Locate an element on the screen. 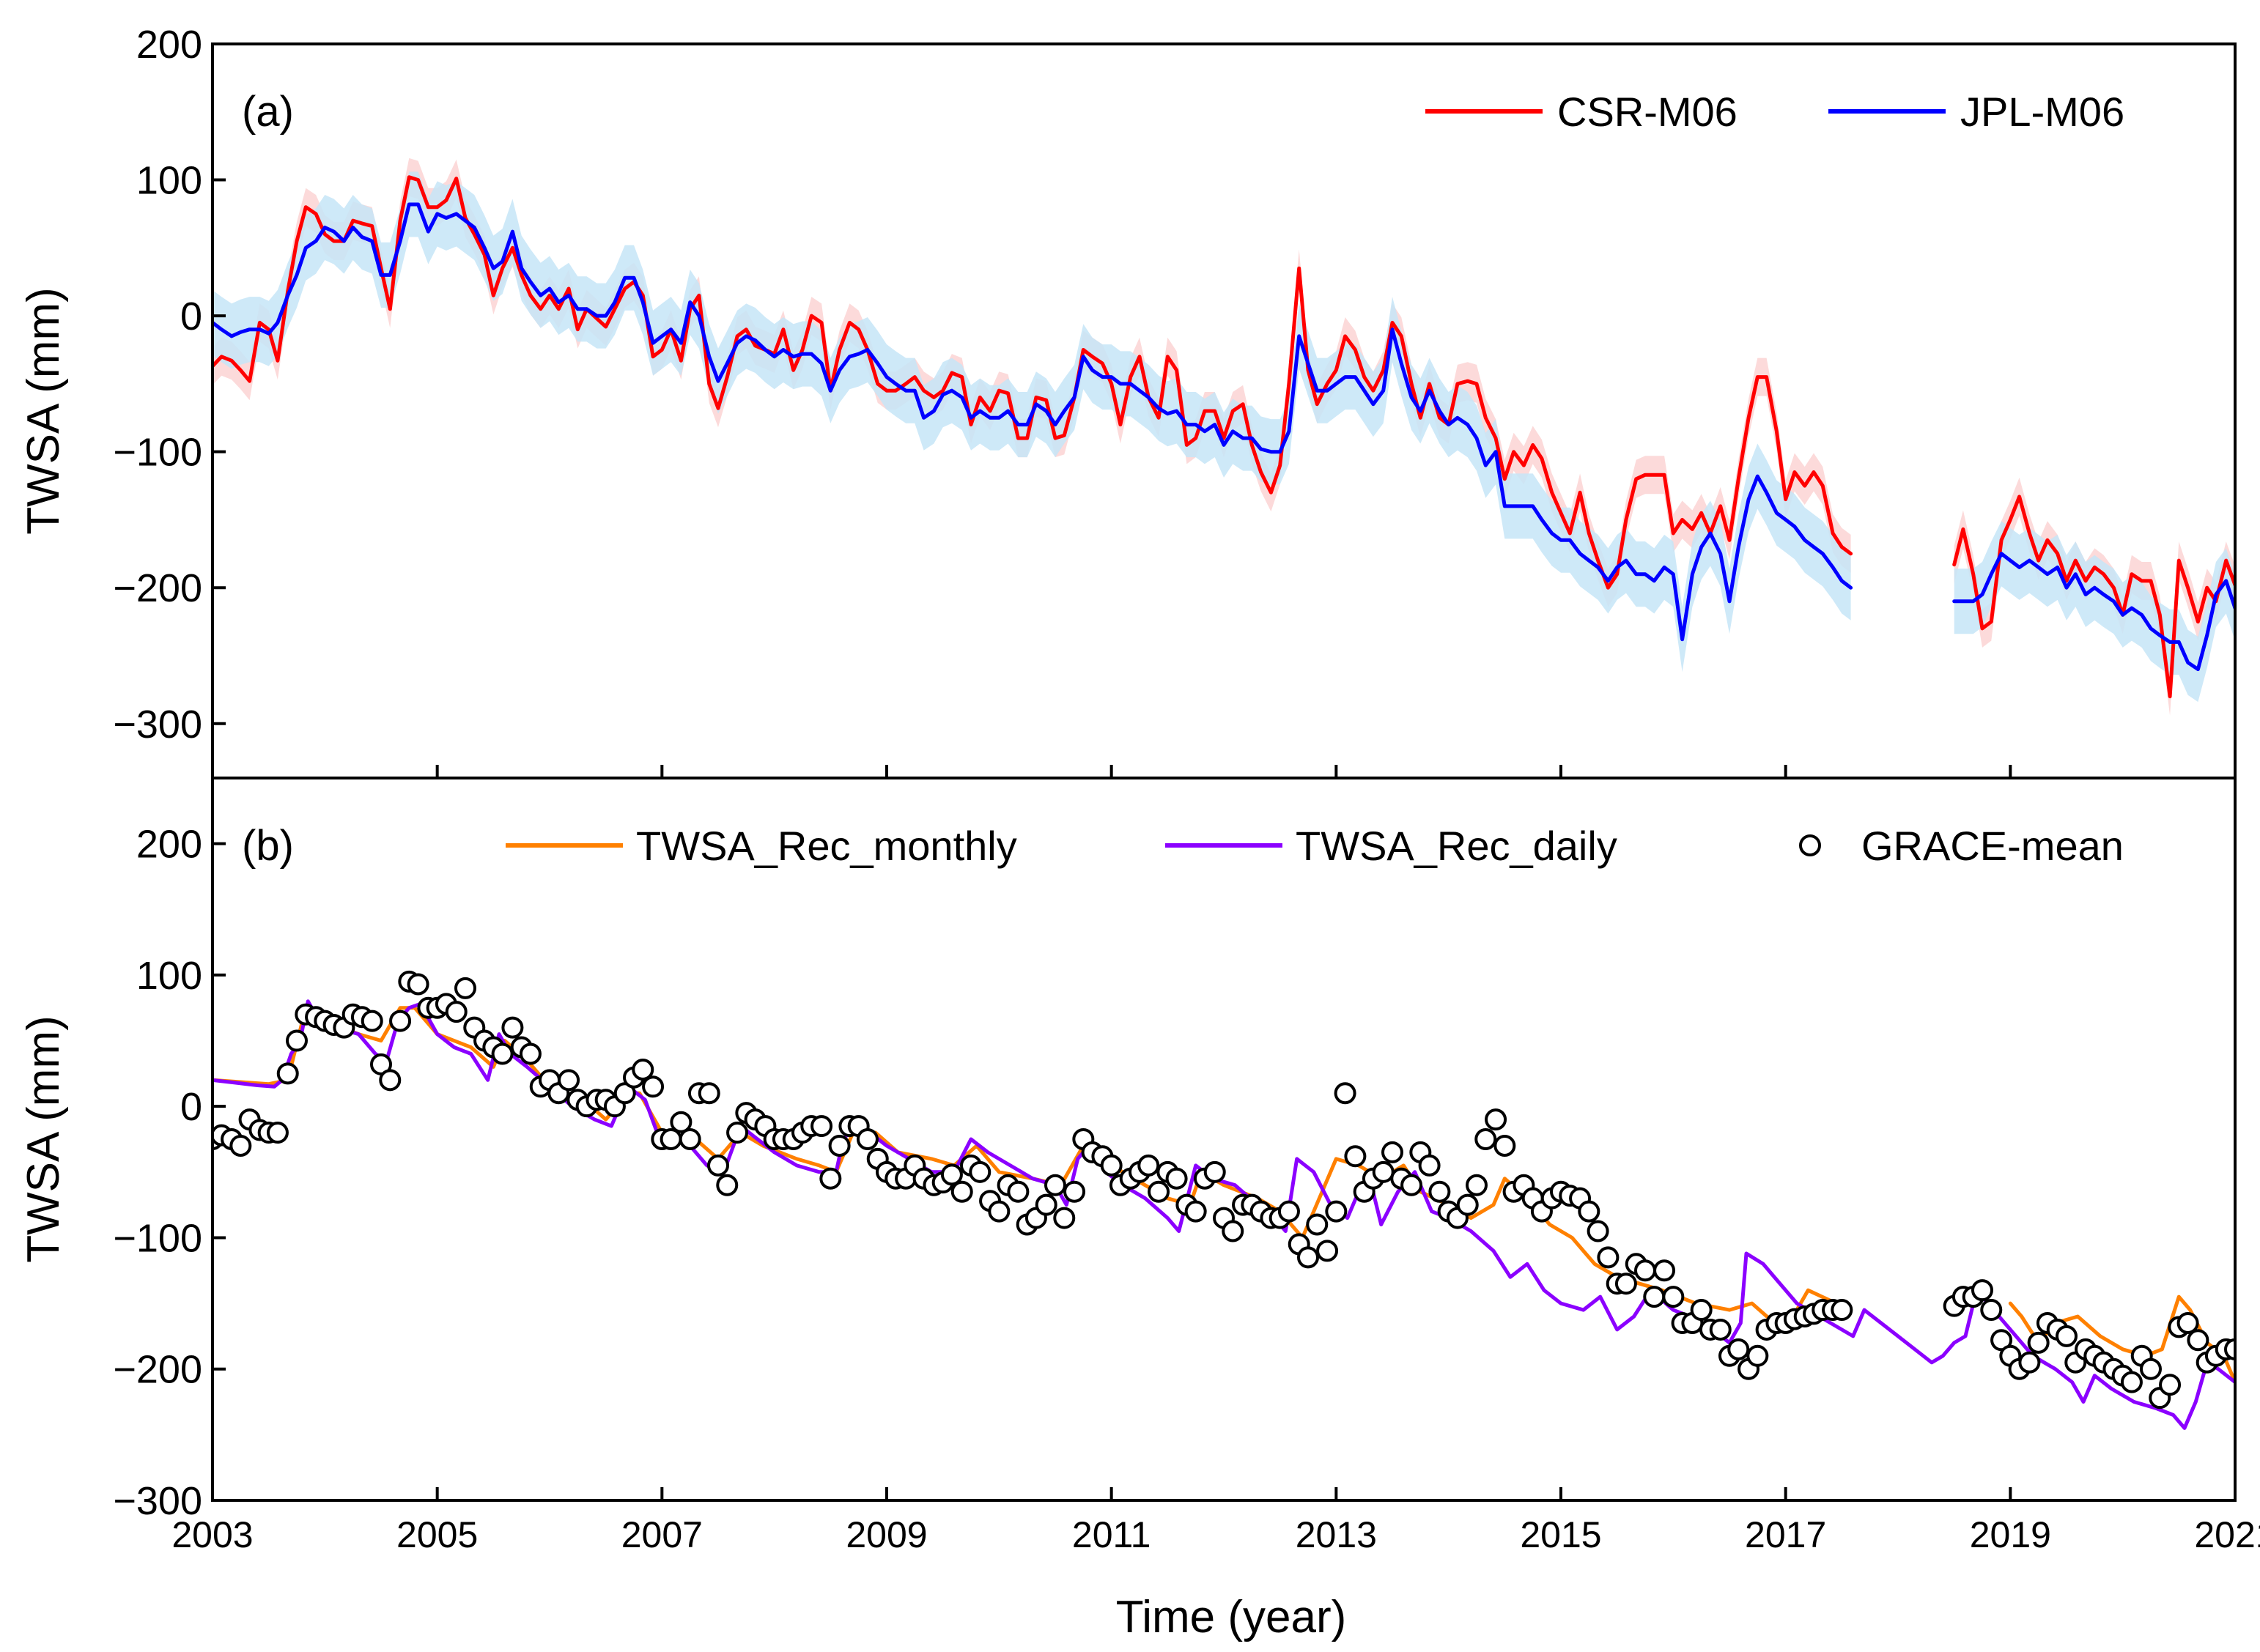 This screenshot has width=2260, height=1652. y-tick-label: −200 is located at coordinates (157, 588).